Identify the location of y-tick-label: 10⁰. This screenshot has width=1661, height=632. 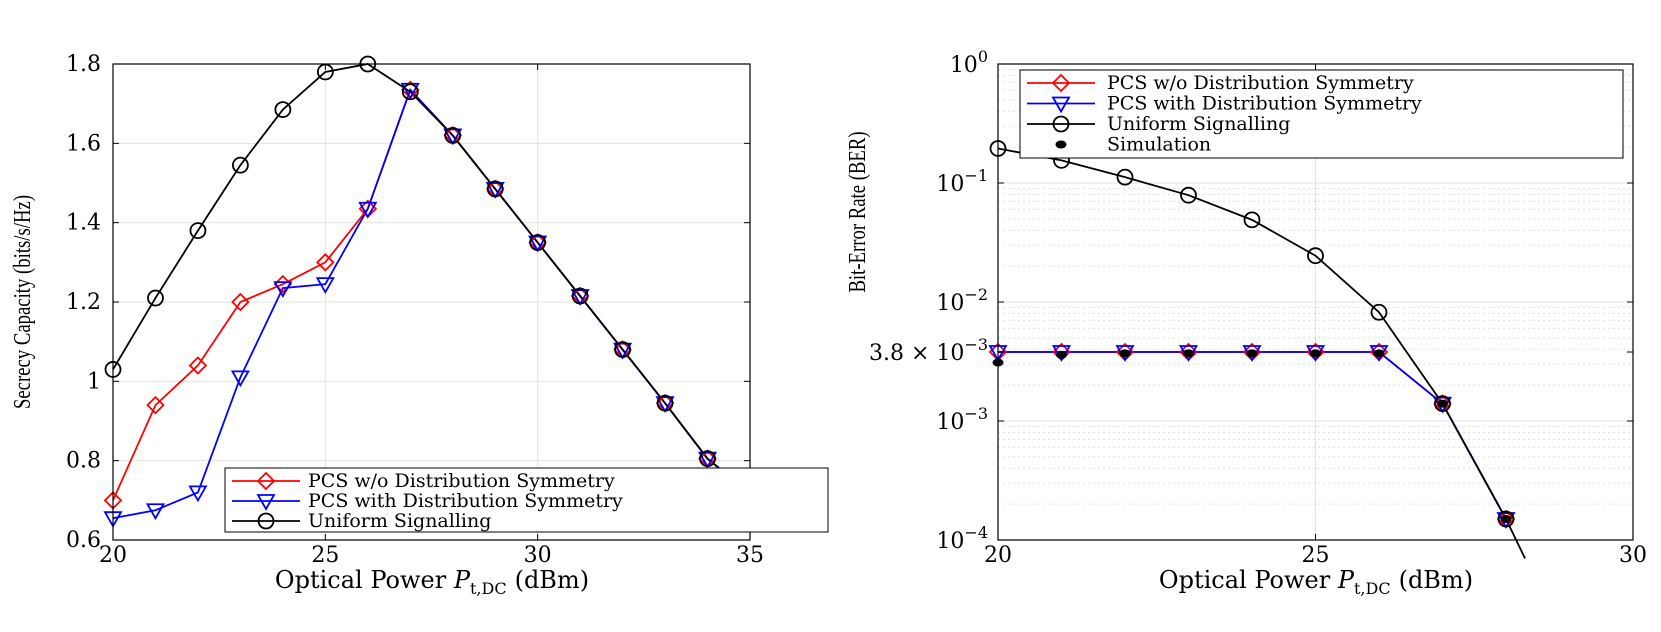
(969, 62).